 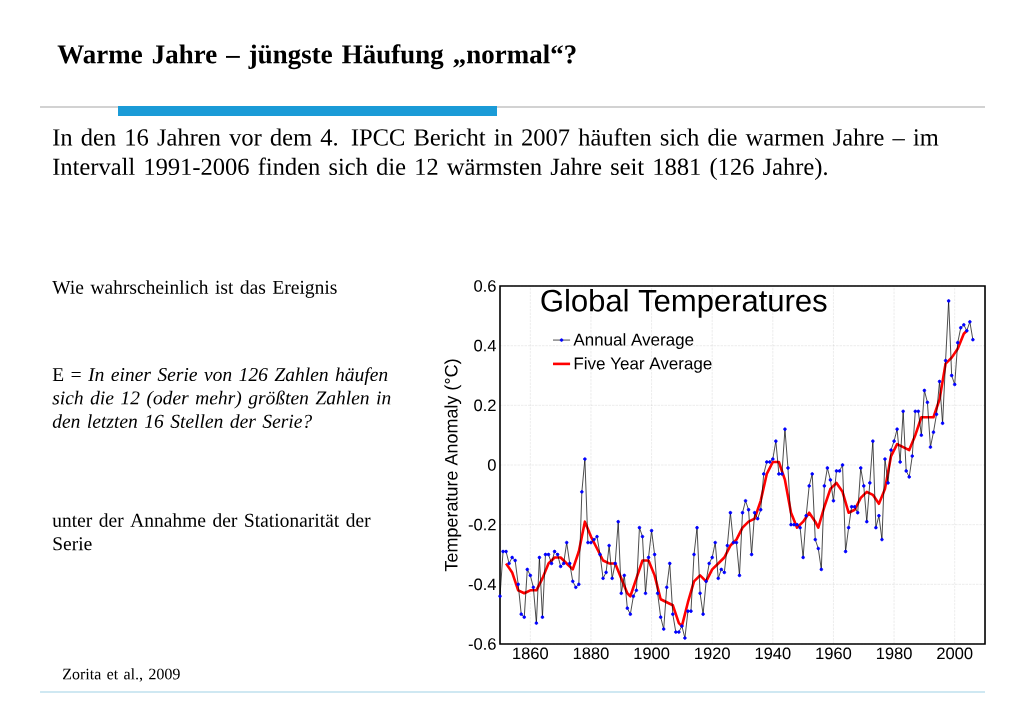 What do you see at coordinates (482, 584) in the screenshot?
I see `y-tick-label: -0.4` at bounding box center [482, 584].